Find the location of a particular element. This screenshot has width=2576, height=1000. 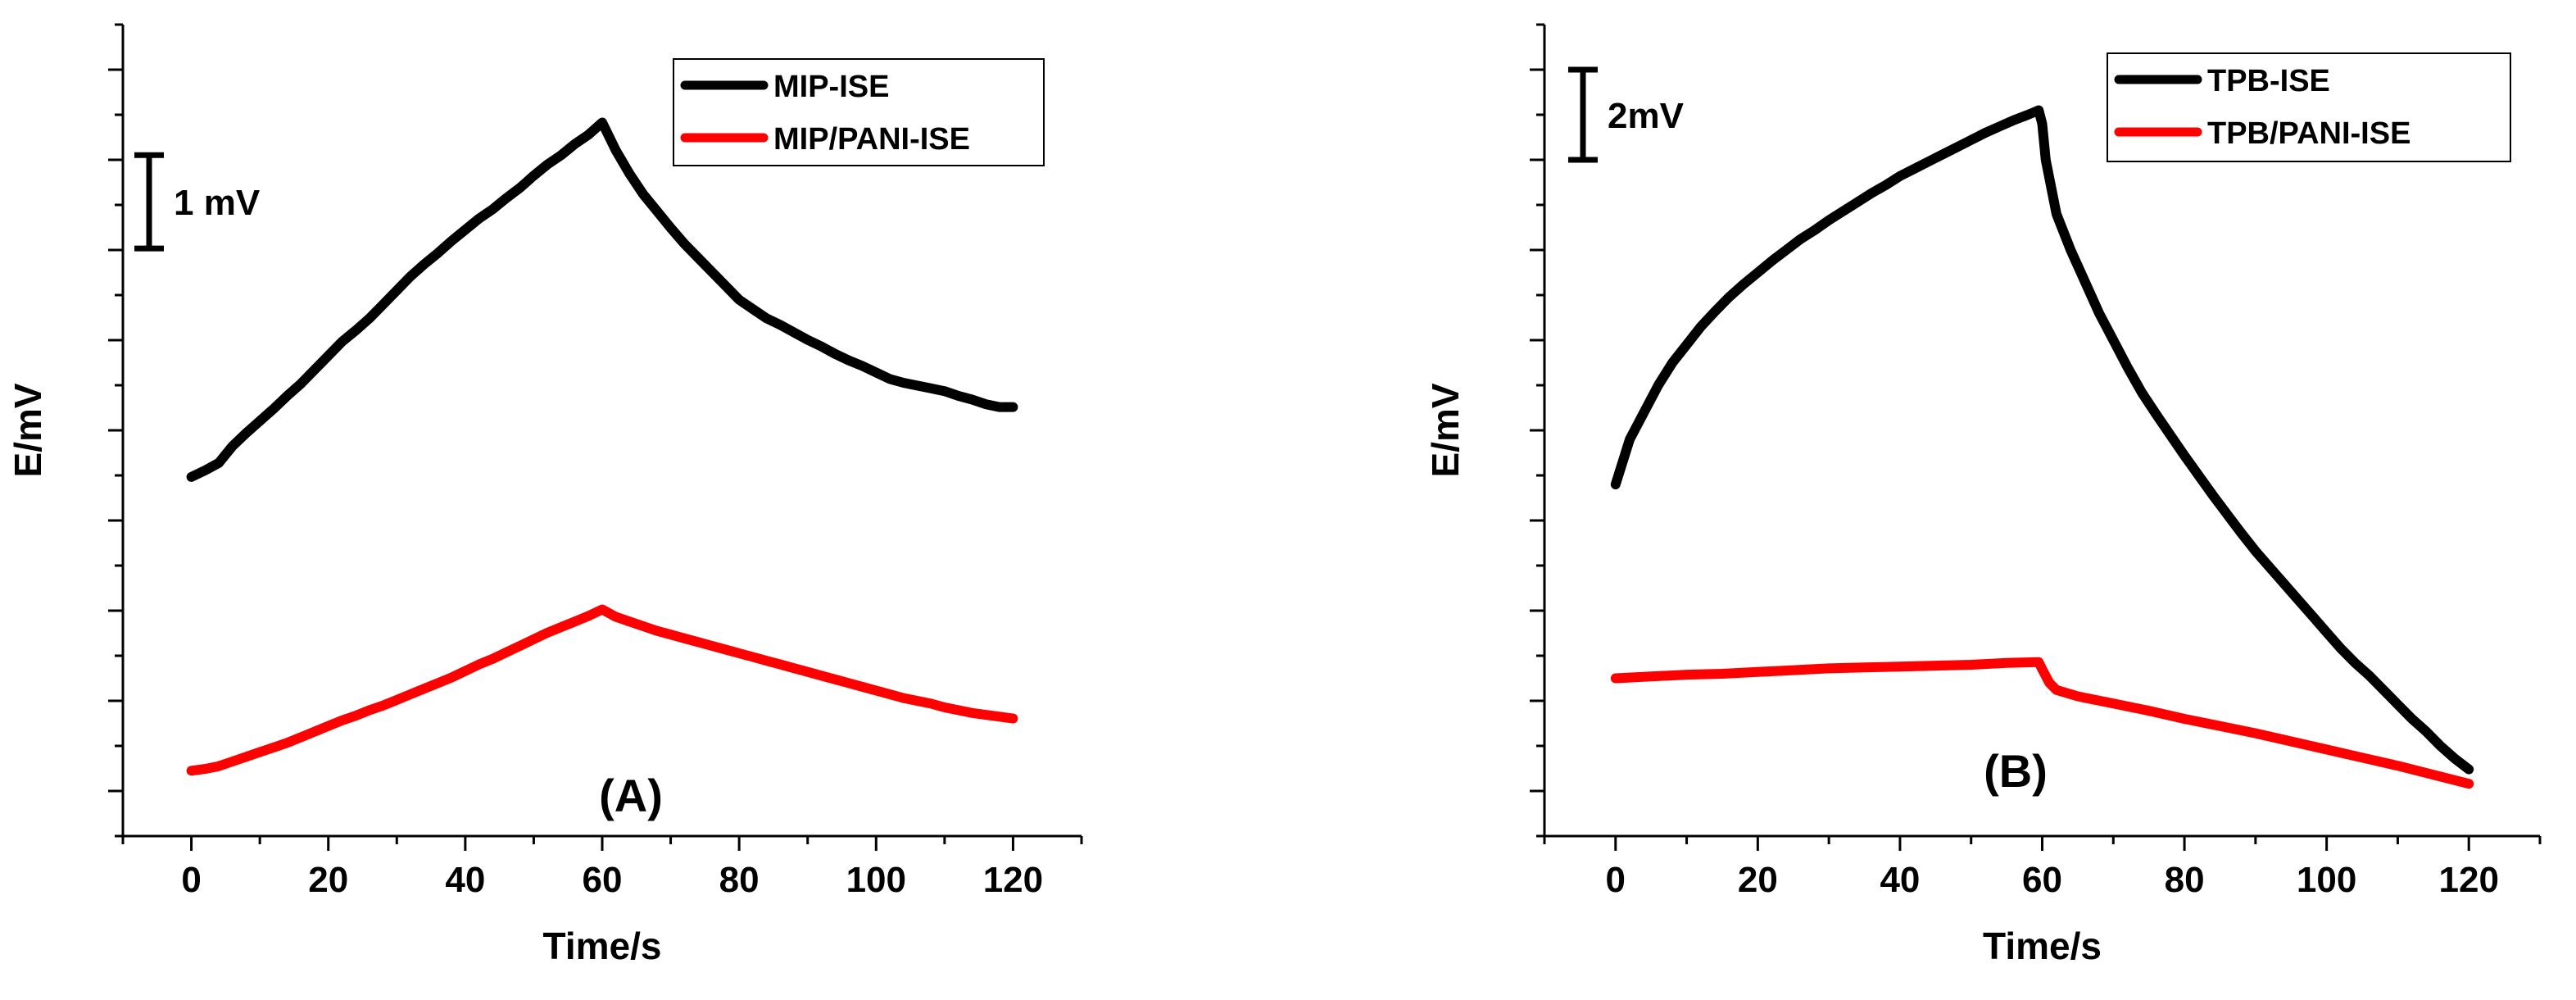

panel-label: (A) is located at coordinates (631, 795).